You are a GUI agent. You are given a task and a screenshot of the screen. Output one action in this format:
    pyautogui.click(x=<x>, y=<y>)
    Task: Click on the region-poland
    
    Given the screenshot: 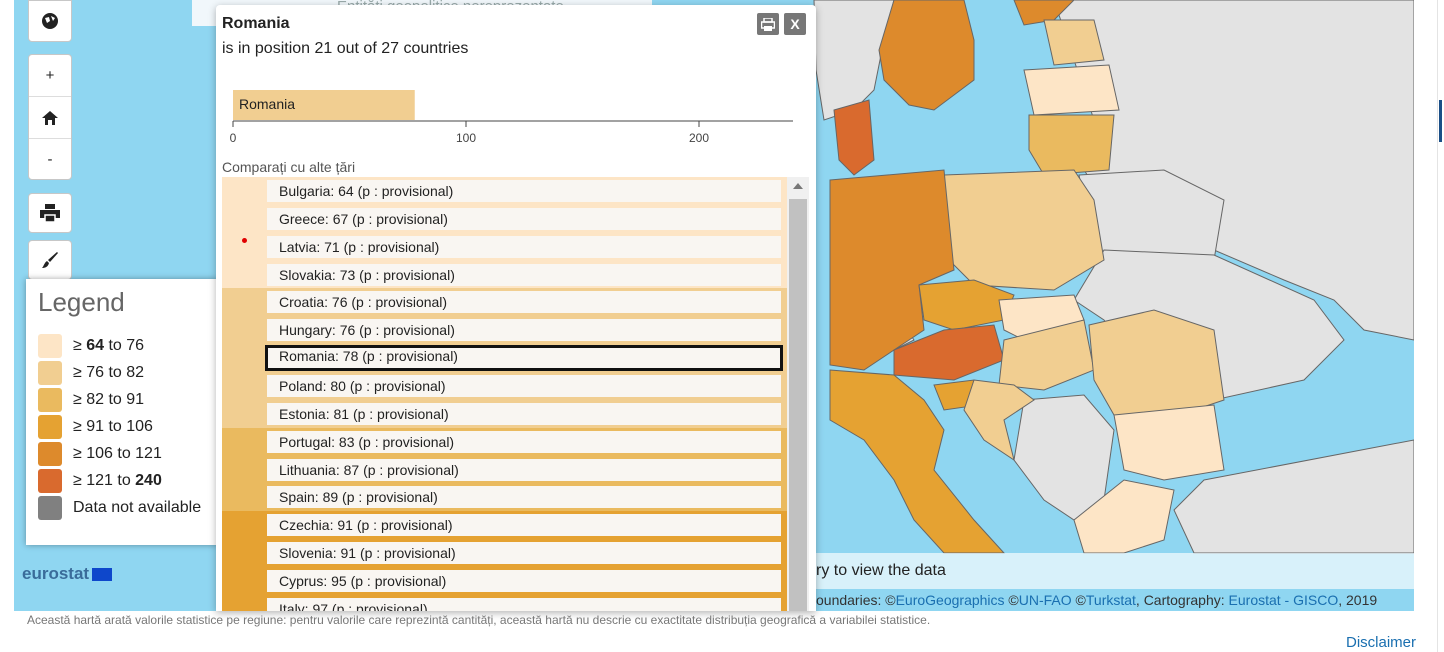 What is the action you would take?
    pyautogui.click(x=1021, y=230)
    